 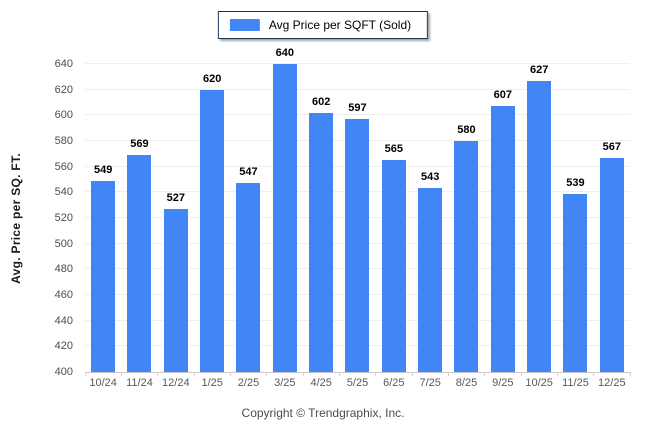 What do you see at coordinates (285, 383) in the screenshot?
I see `x-tick-label: 3/25` at bounding box center [285, 383].